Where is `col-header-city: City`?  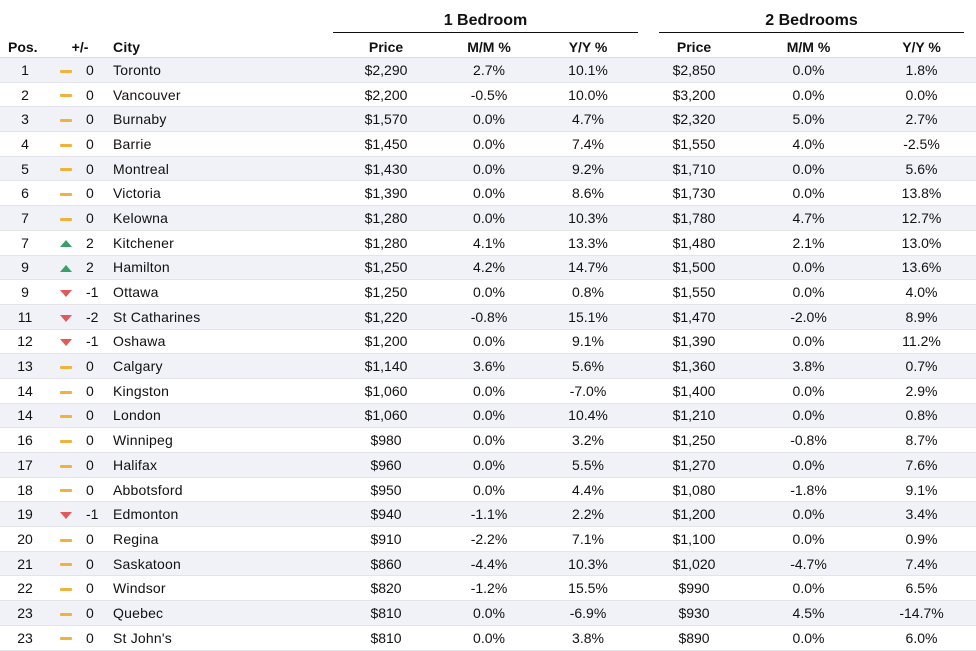 col-header-city: City is located at coordinates (221, 47).